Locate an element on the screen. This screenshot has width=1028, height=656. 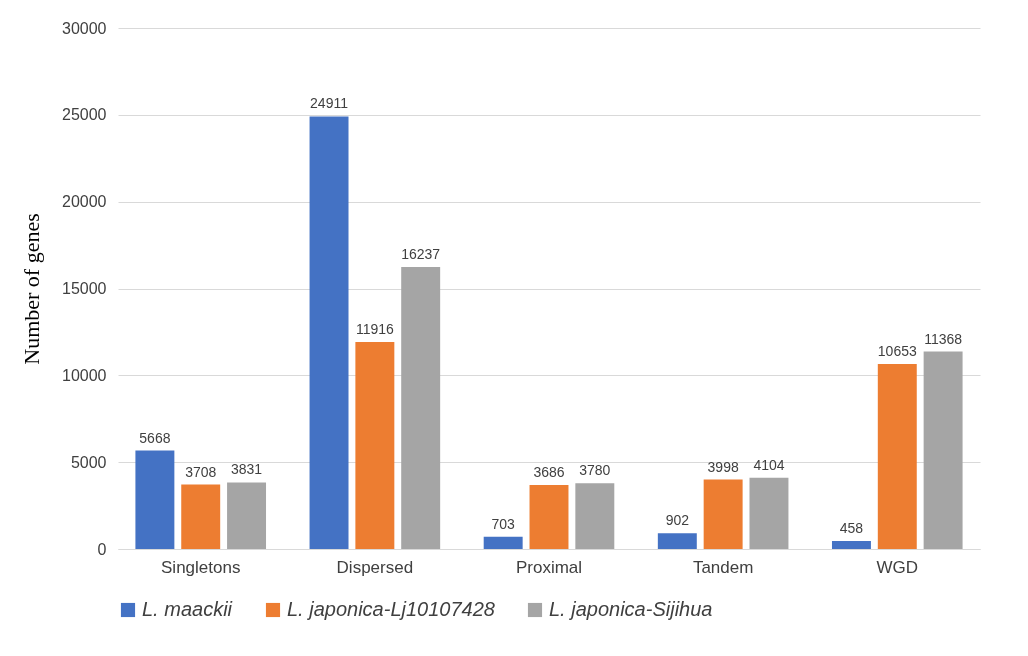
x-tick-label: Dispersed is located at coordinates (375, 567).